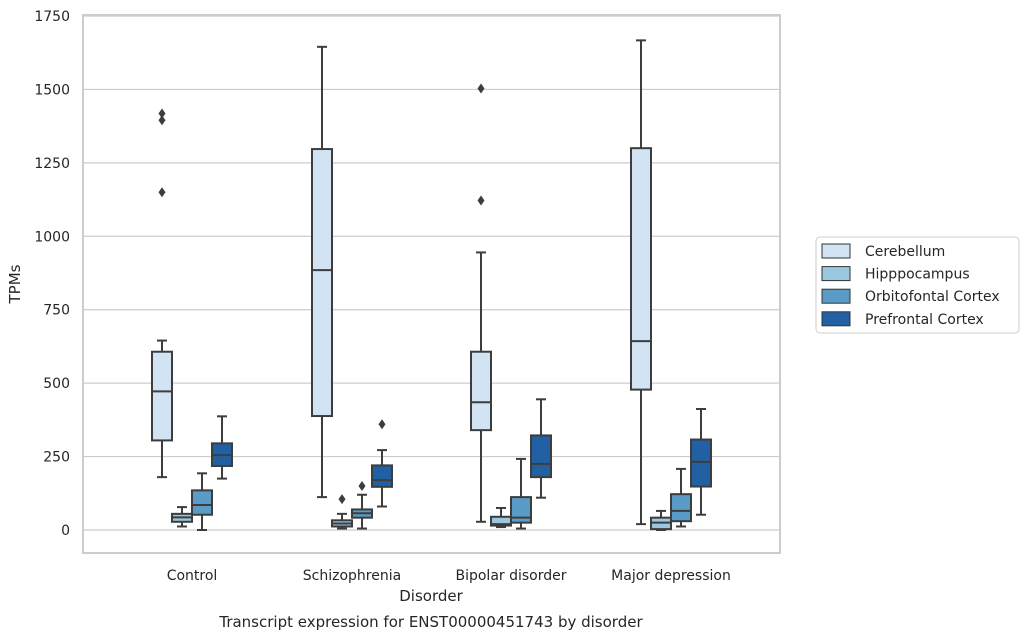 The image size is (1028, 640). I want to click on x-axis-title: Disorder, so click(431, 596).